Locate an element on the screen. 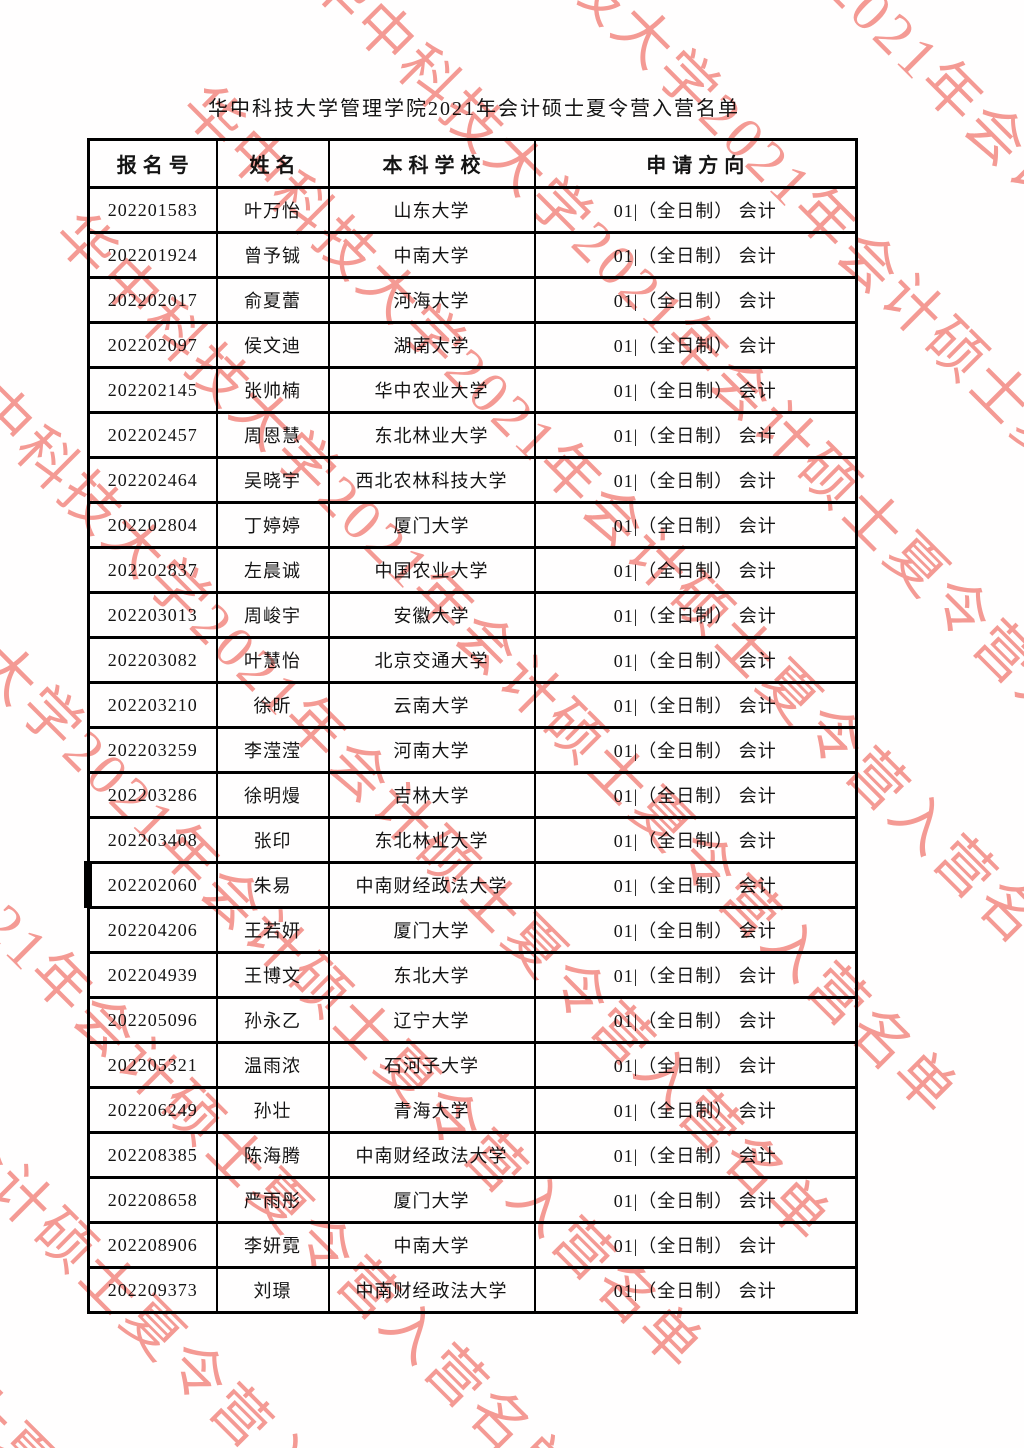 Image resolution: width=1024 pixels, height=1448 pixels. table-row: 202202060 朱易 中南财经政法大学 01|（全日制） 会计 is located at coordinates (472, 885).